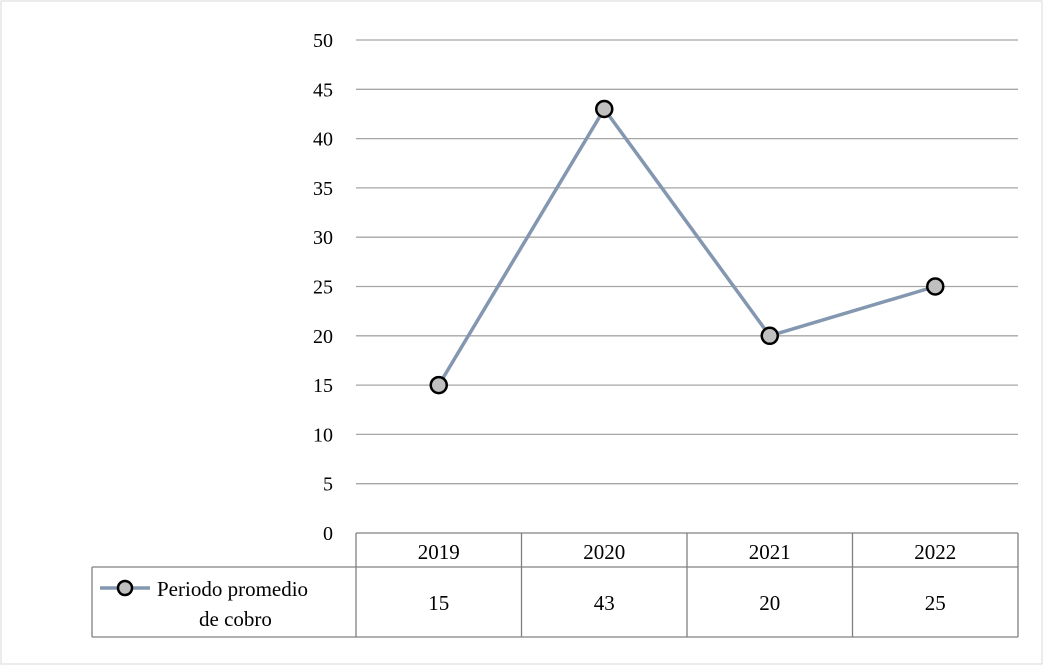 The image size is (1043, 665). I want to click on legend-series-name-line-1: Periodo promedio, so click(232, 589).